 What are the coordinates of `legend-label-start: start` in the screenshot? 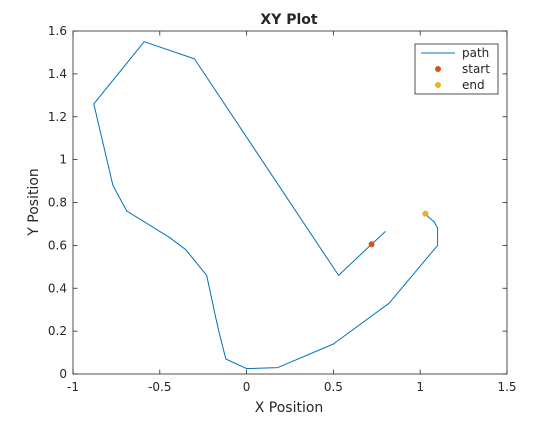 It's located at (476, 69).